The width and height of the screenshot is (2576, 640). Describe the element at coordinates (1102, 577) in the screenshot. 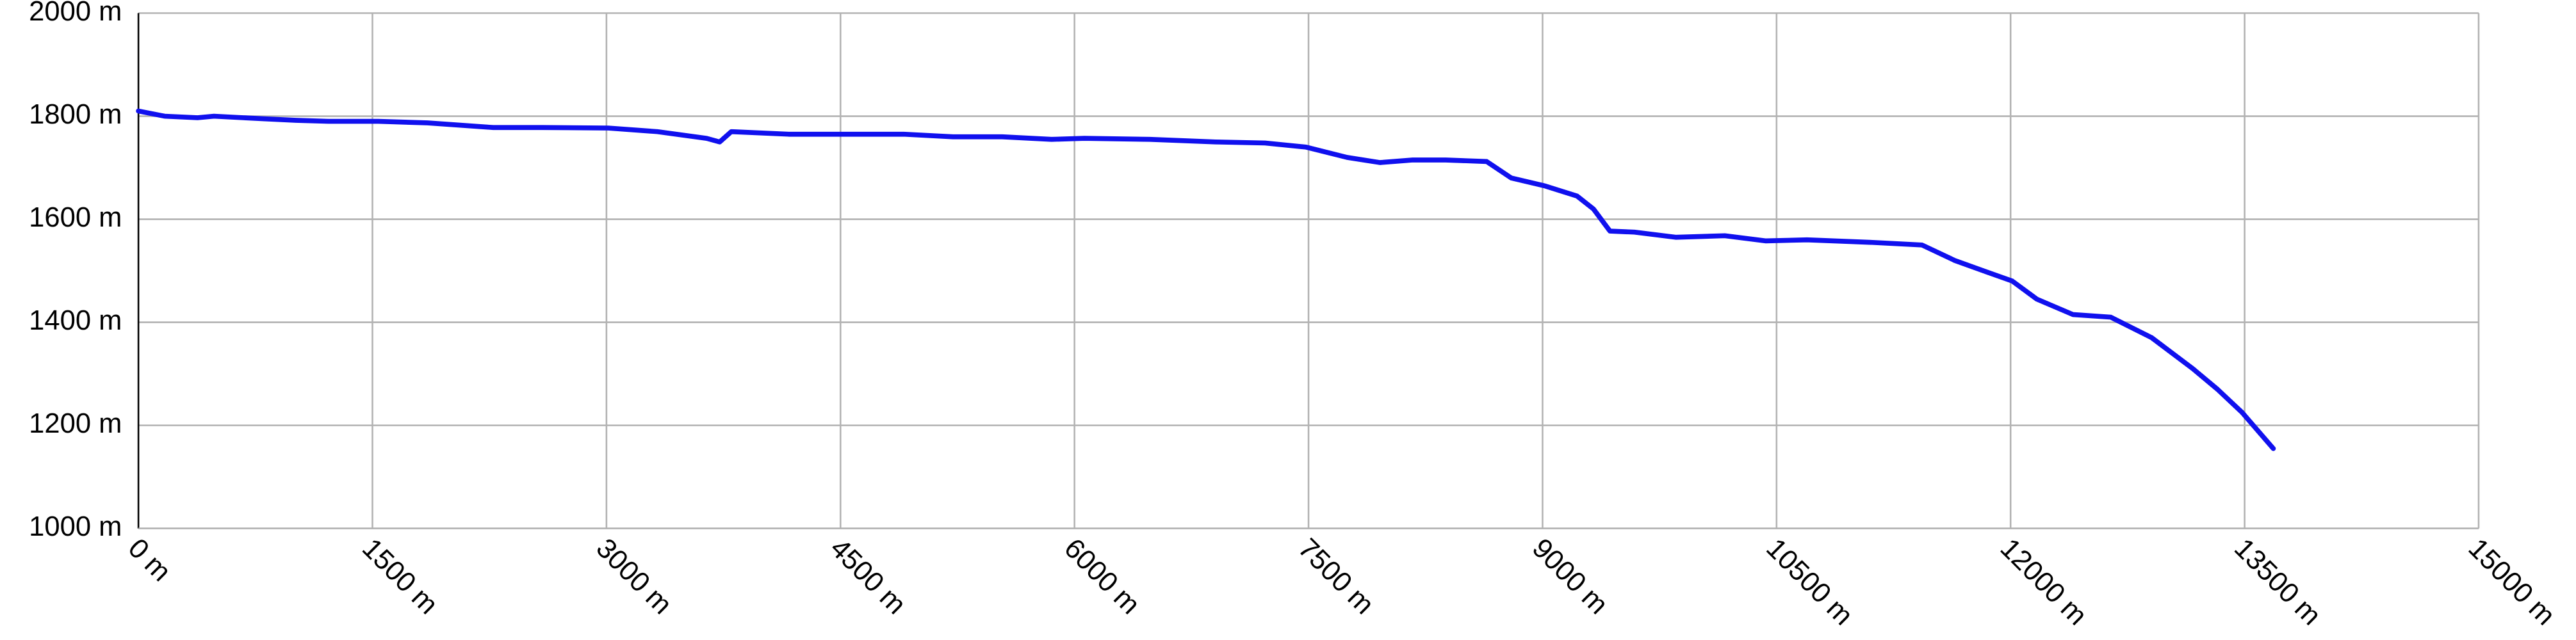

I see `x-tick-label: 6000 m` at that location.